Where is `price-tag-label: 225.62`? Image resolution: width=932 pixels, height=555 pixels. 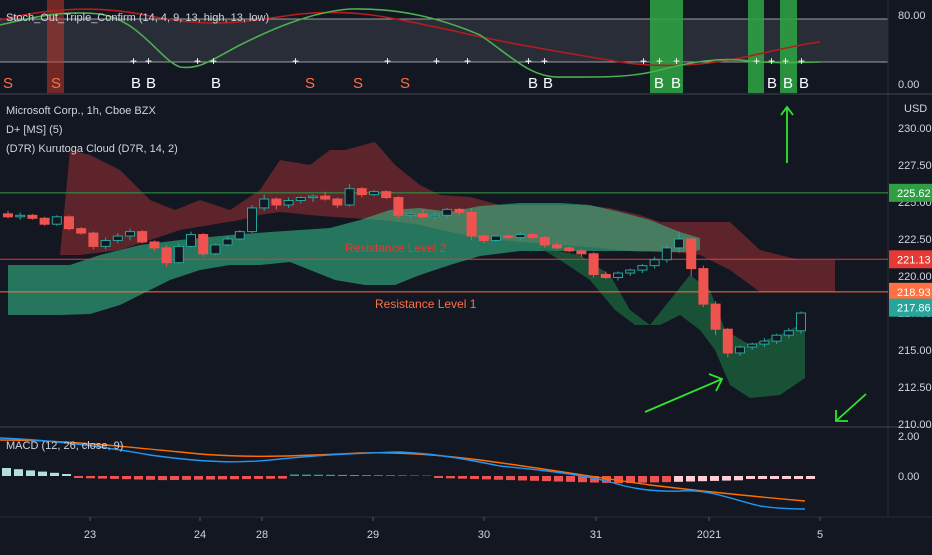
price-tag-label: 225.62 is located at coordinates (914, 194).